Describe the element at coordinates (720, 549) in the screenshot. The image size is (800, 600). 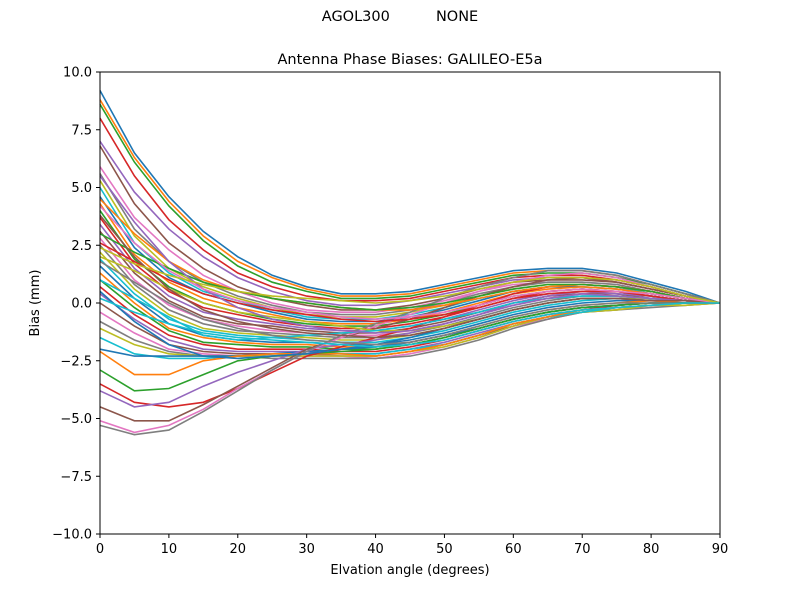
I see `x-tick-label: 90` at that location.